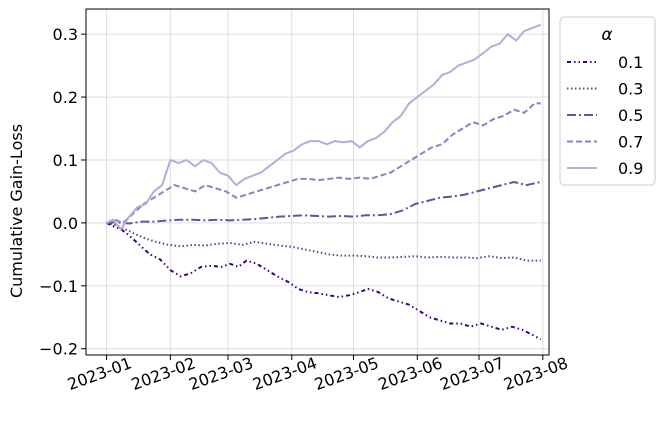  What do you see at coordinates (606, 35) in the screenshot?
I see `legend-title: α` at bounding box center [606, 35].